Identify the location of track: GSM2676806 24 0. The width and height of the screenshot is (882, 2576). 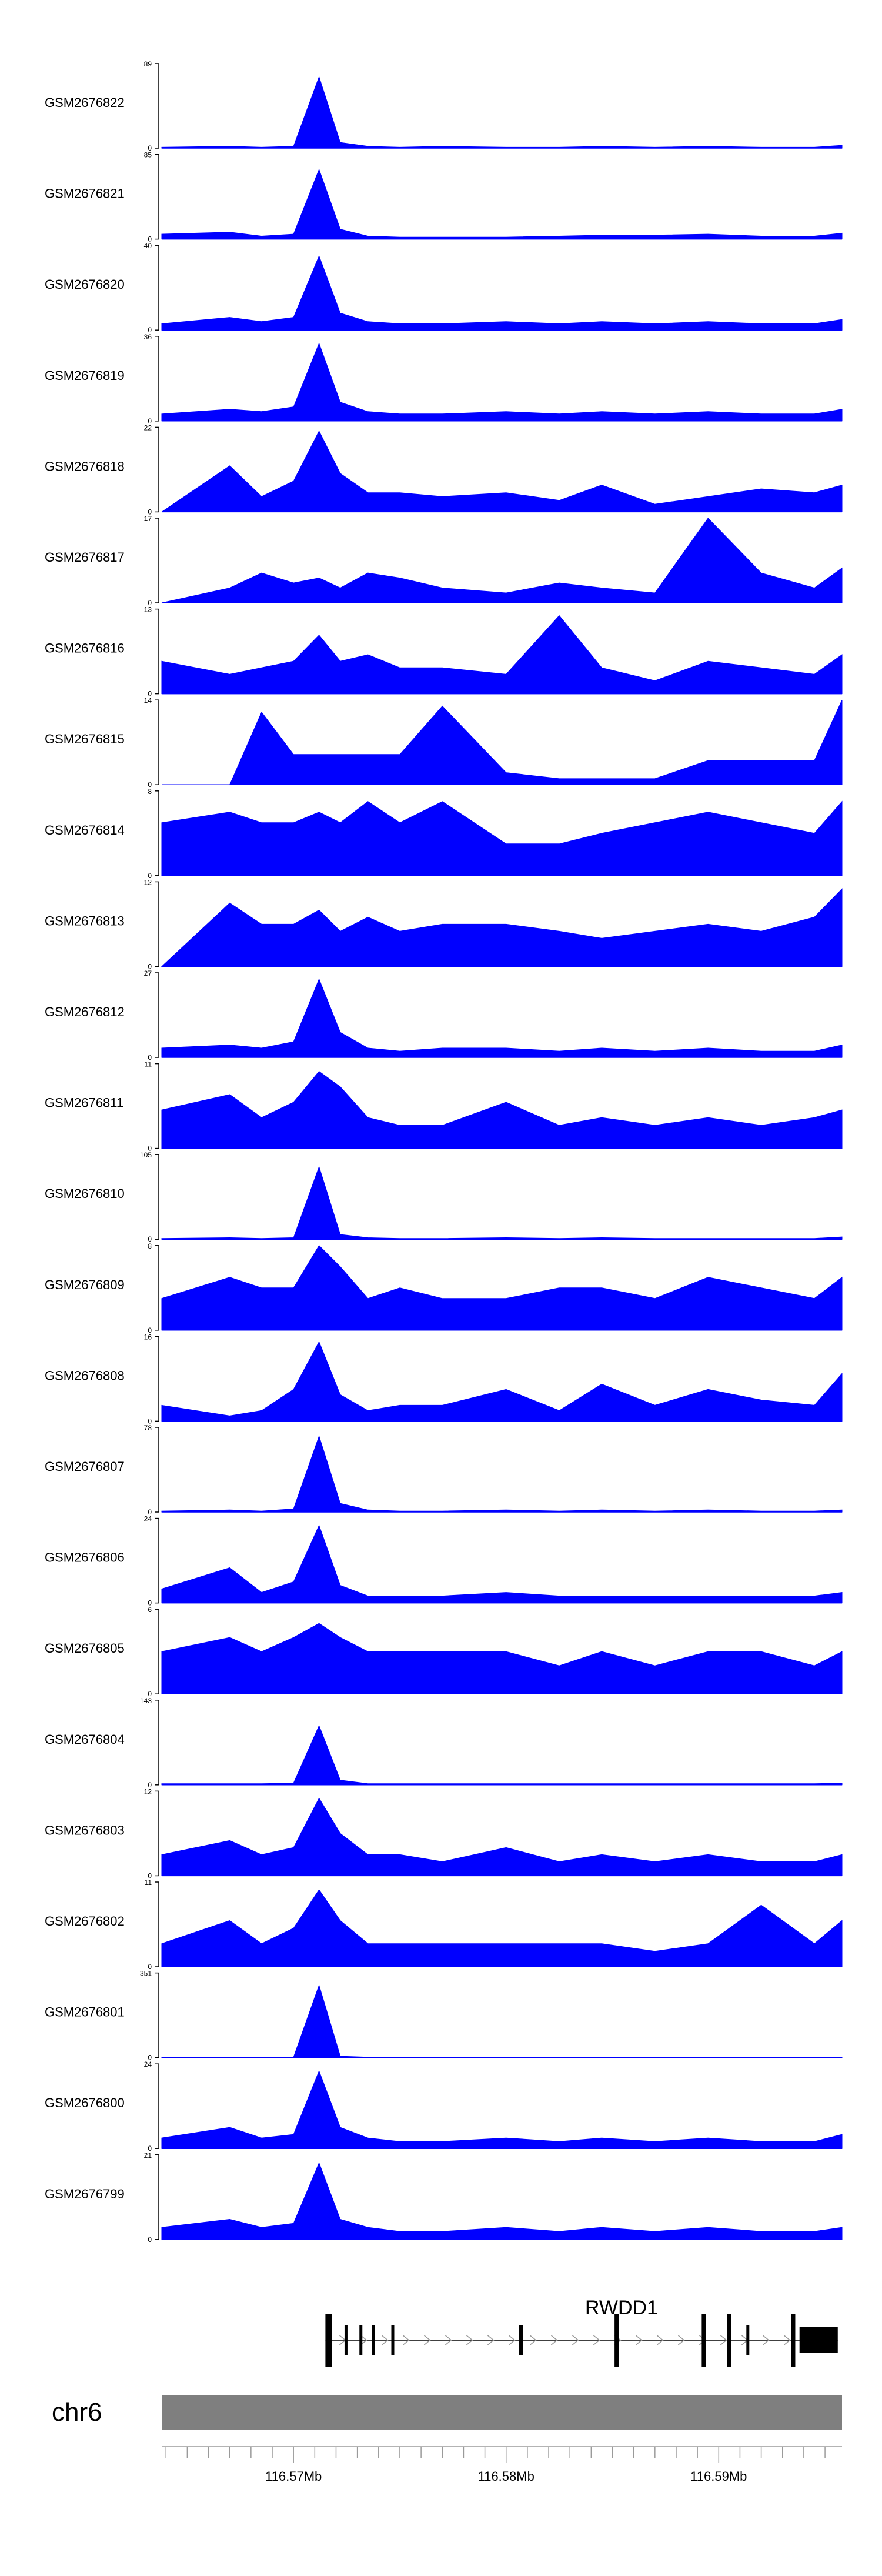
(444, 1561).